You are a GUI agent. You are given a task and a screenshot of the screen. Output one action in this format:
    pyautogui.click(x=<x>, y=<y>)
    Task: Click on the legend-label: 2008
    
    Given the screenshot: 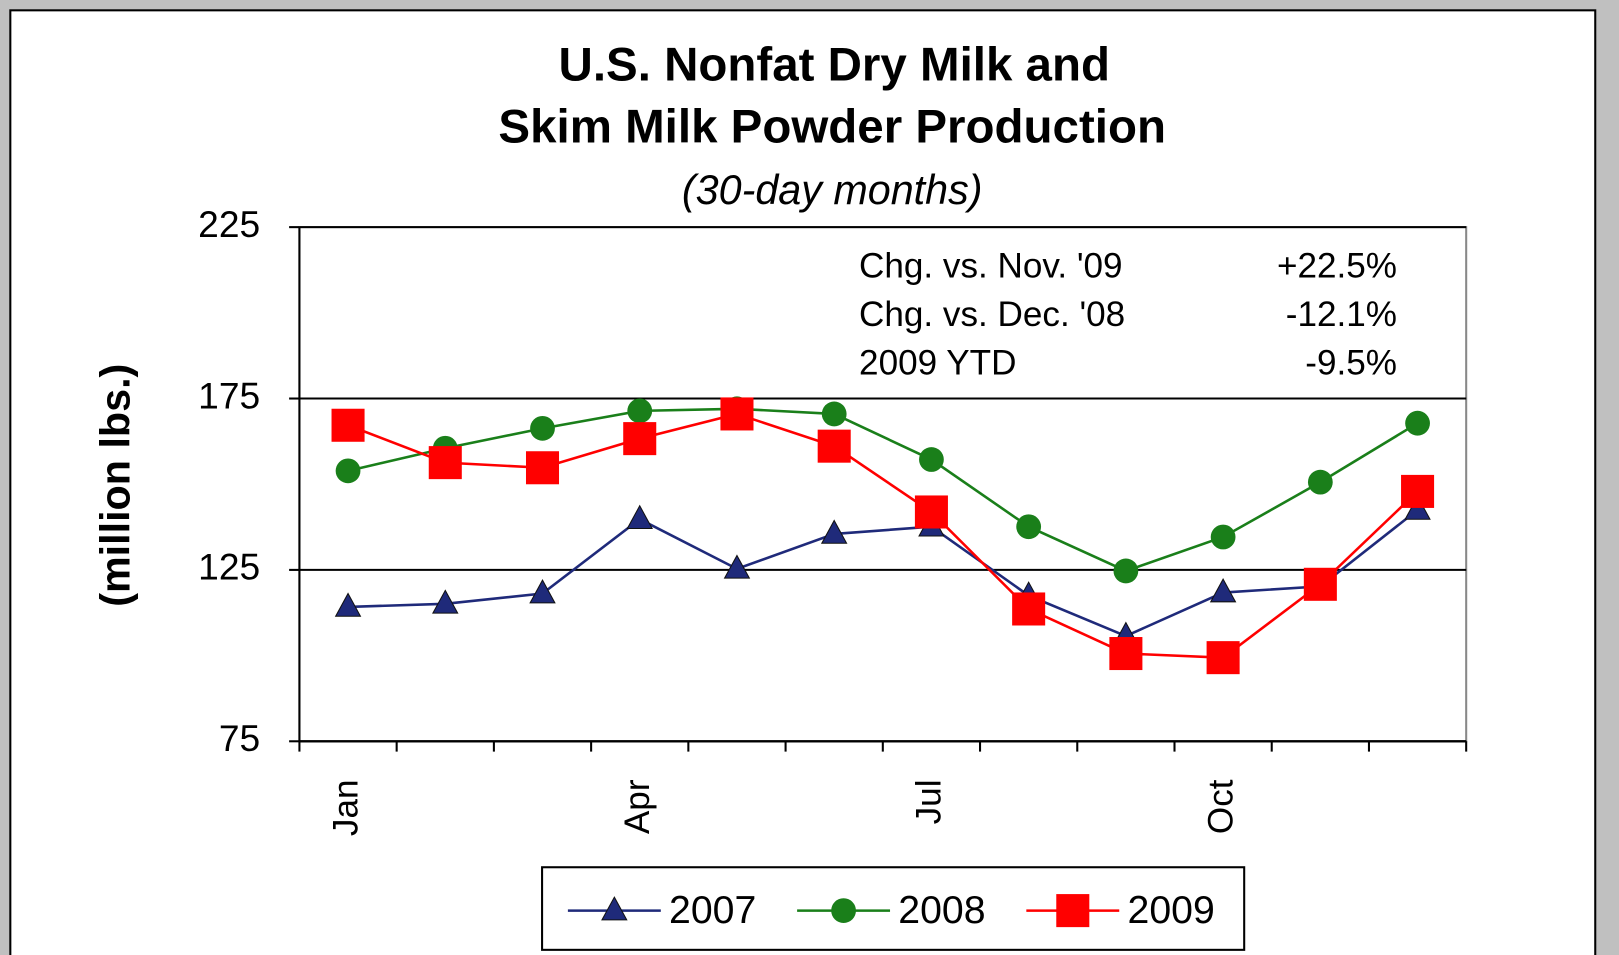 What is the action you would take?
    pyautogui.click(x=941, y=910)
    